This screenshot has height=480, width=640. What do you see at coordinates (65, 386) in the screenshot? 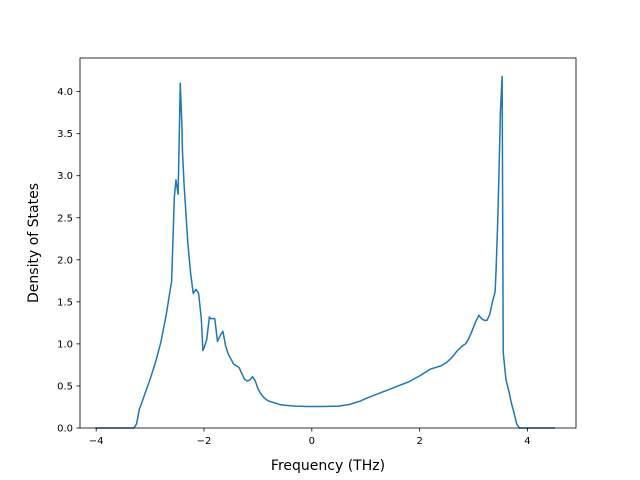
I see `y-tick-label: 0.5` at bounding box center [65, 386].